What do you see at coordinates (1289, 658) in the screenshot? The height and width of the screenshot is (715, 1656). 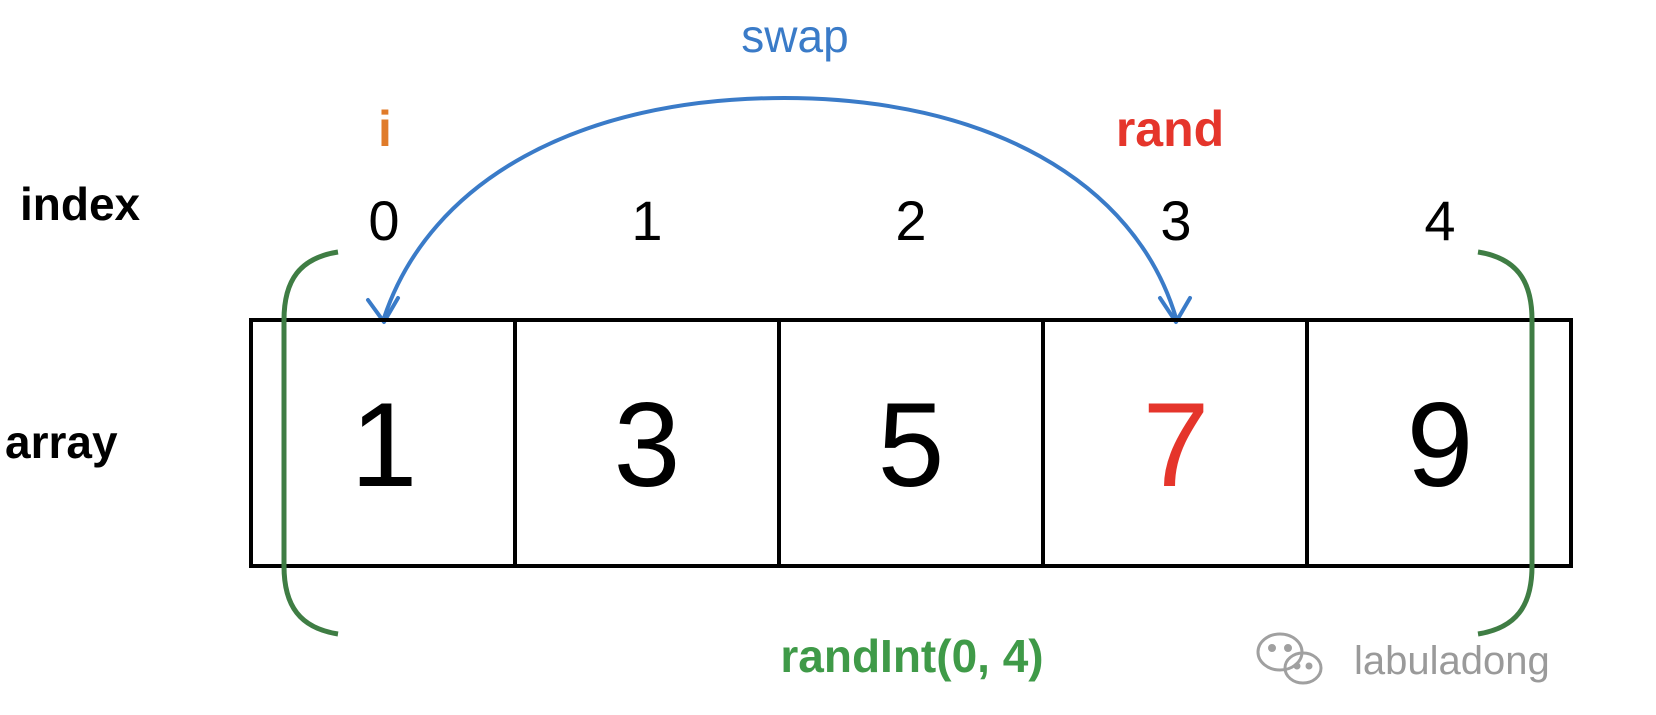 I see `wechat-icon` at bounding box center [1289, 658].